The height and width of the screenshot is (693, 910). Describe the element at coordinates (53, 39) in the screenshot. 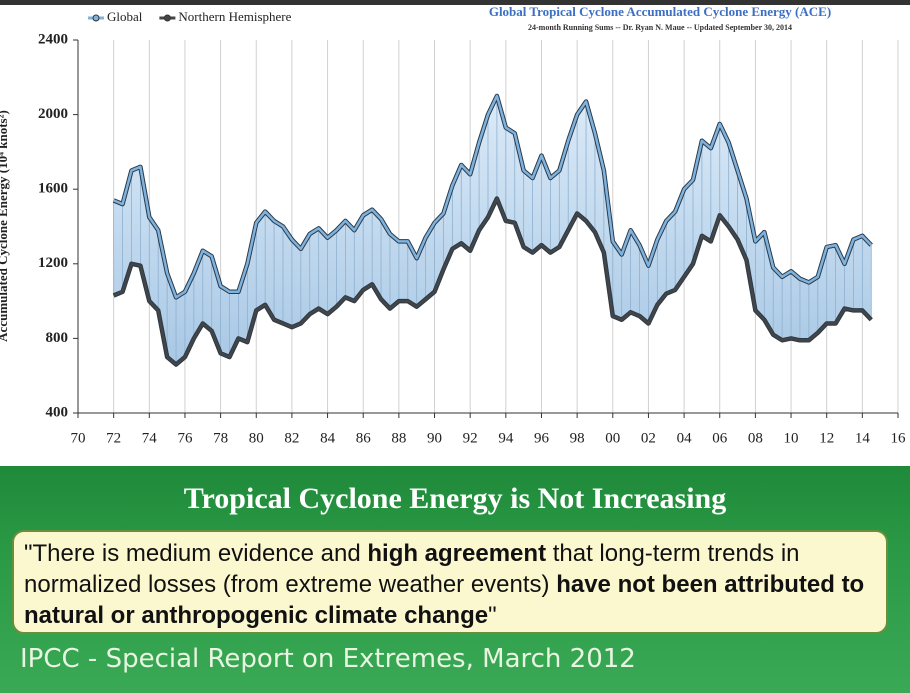

I see `y-tick-label: 2400` at that location.